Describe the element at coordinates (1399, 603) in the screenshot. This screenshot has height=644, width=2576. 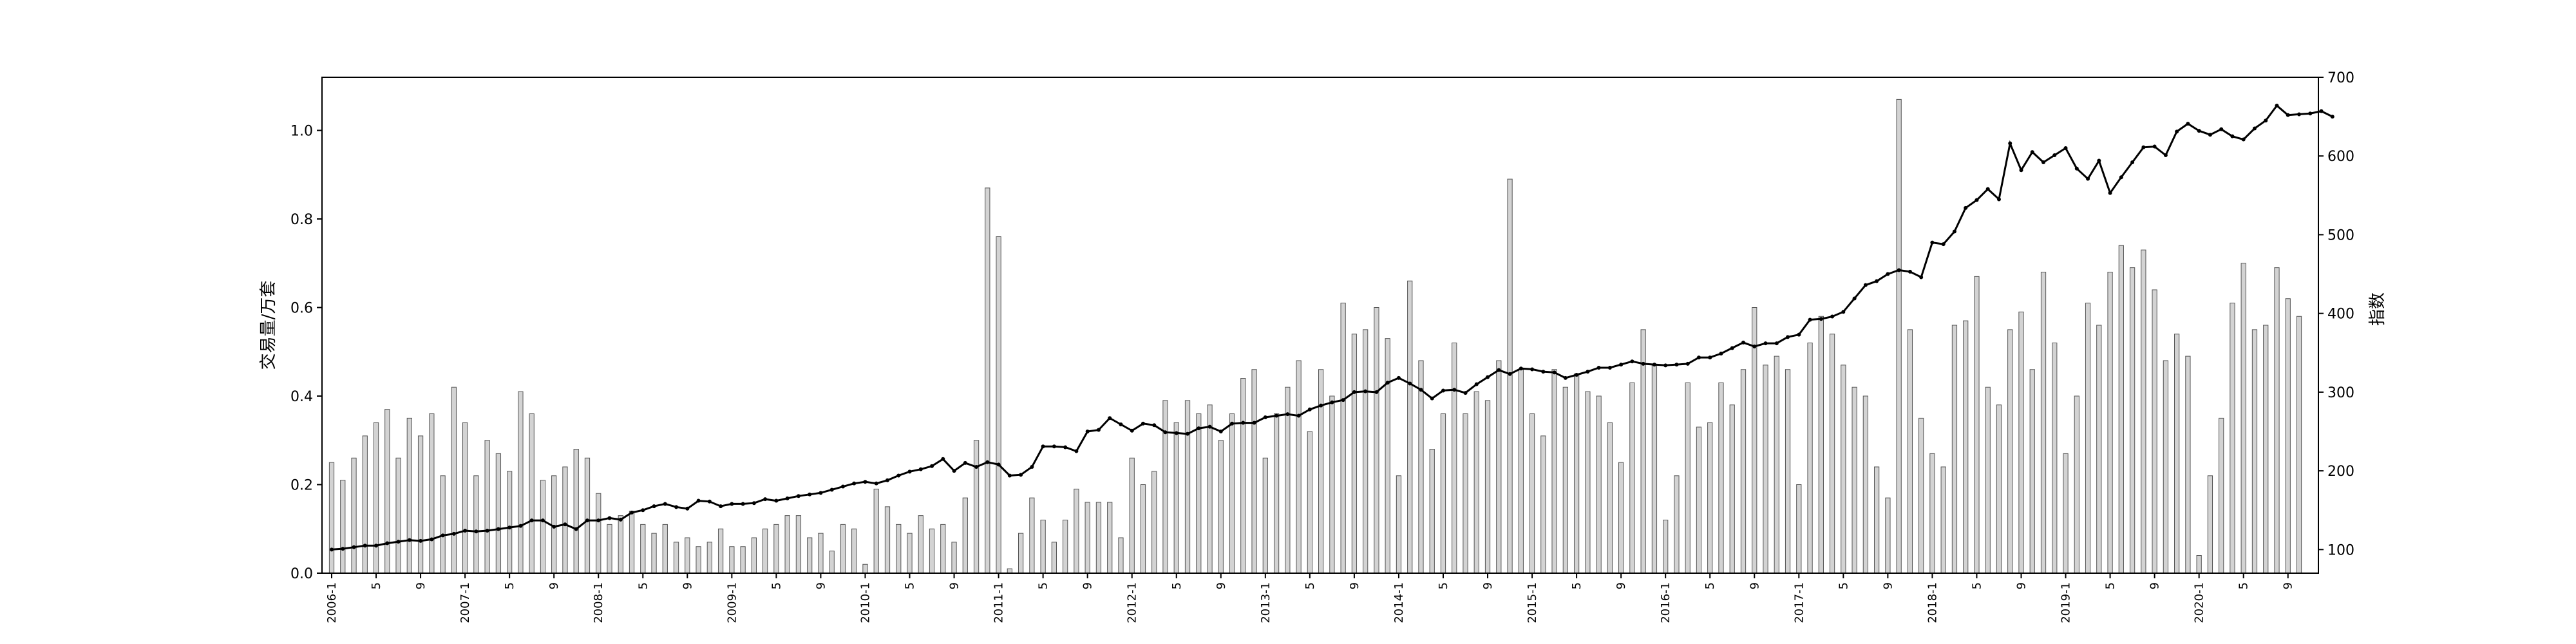
I see `x-tick-label: 2014-1` at that location.